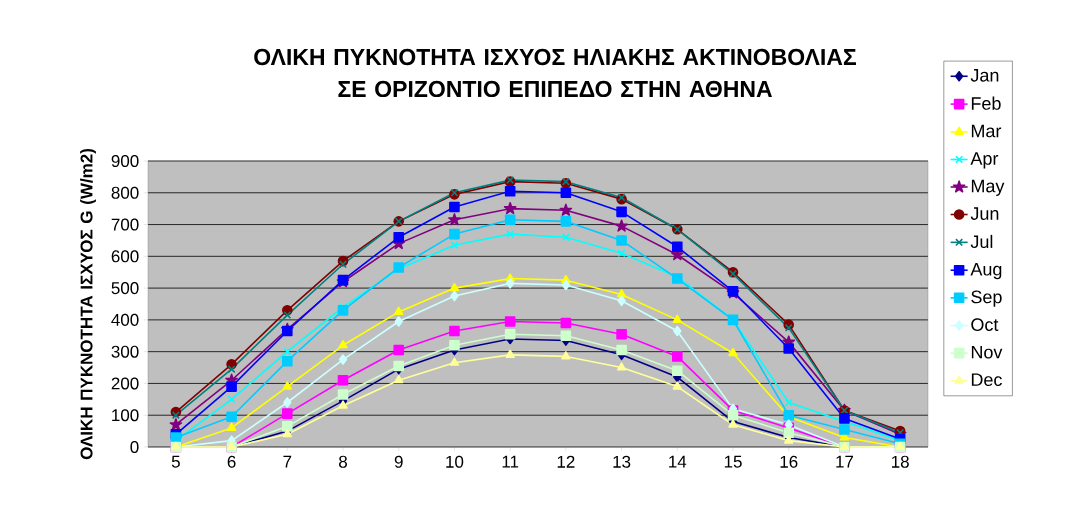 Image resolution: width=1087 pixels, height=521 pixels. Describe the element at coordinates (566, 461) in the screenshot. I see `x-tick-label: 12` at that location.